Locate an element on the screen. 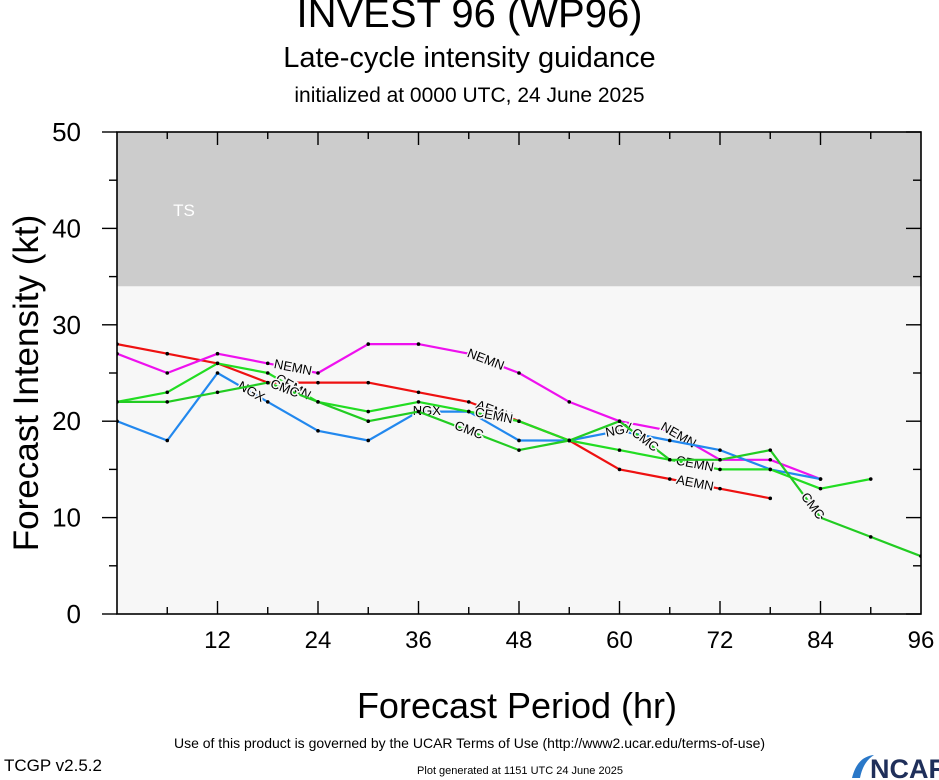 Image resolution: width=939 pixels, height=780 pixels. ncar-swoosh-icon is located at coordinates (863, 766).